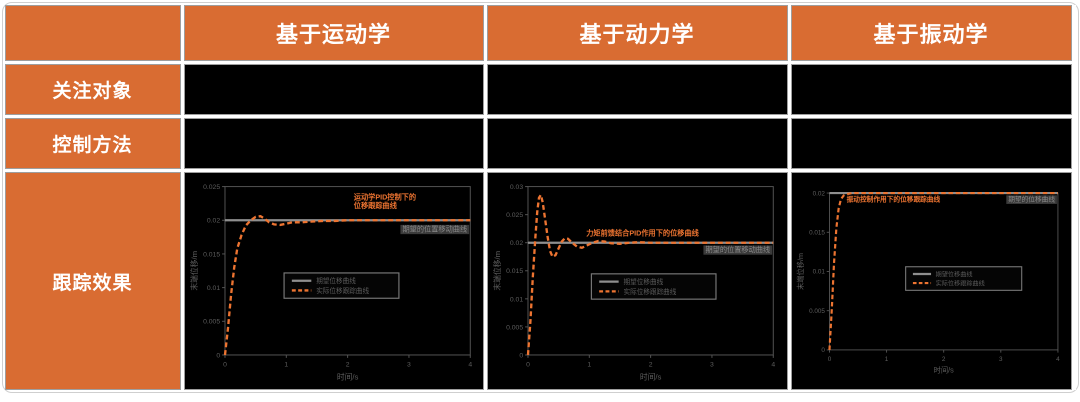 The image size is (1080, 402). What do you see at coordinates (1031, 199) in the screenshot?
I see `svg-text: 期望的位移曲线` at bounding box center [1031, 199].